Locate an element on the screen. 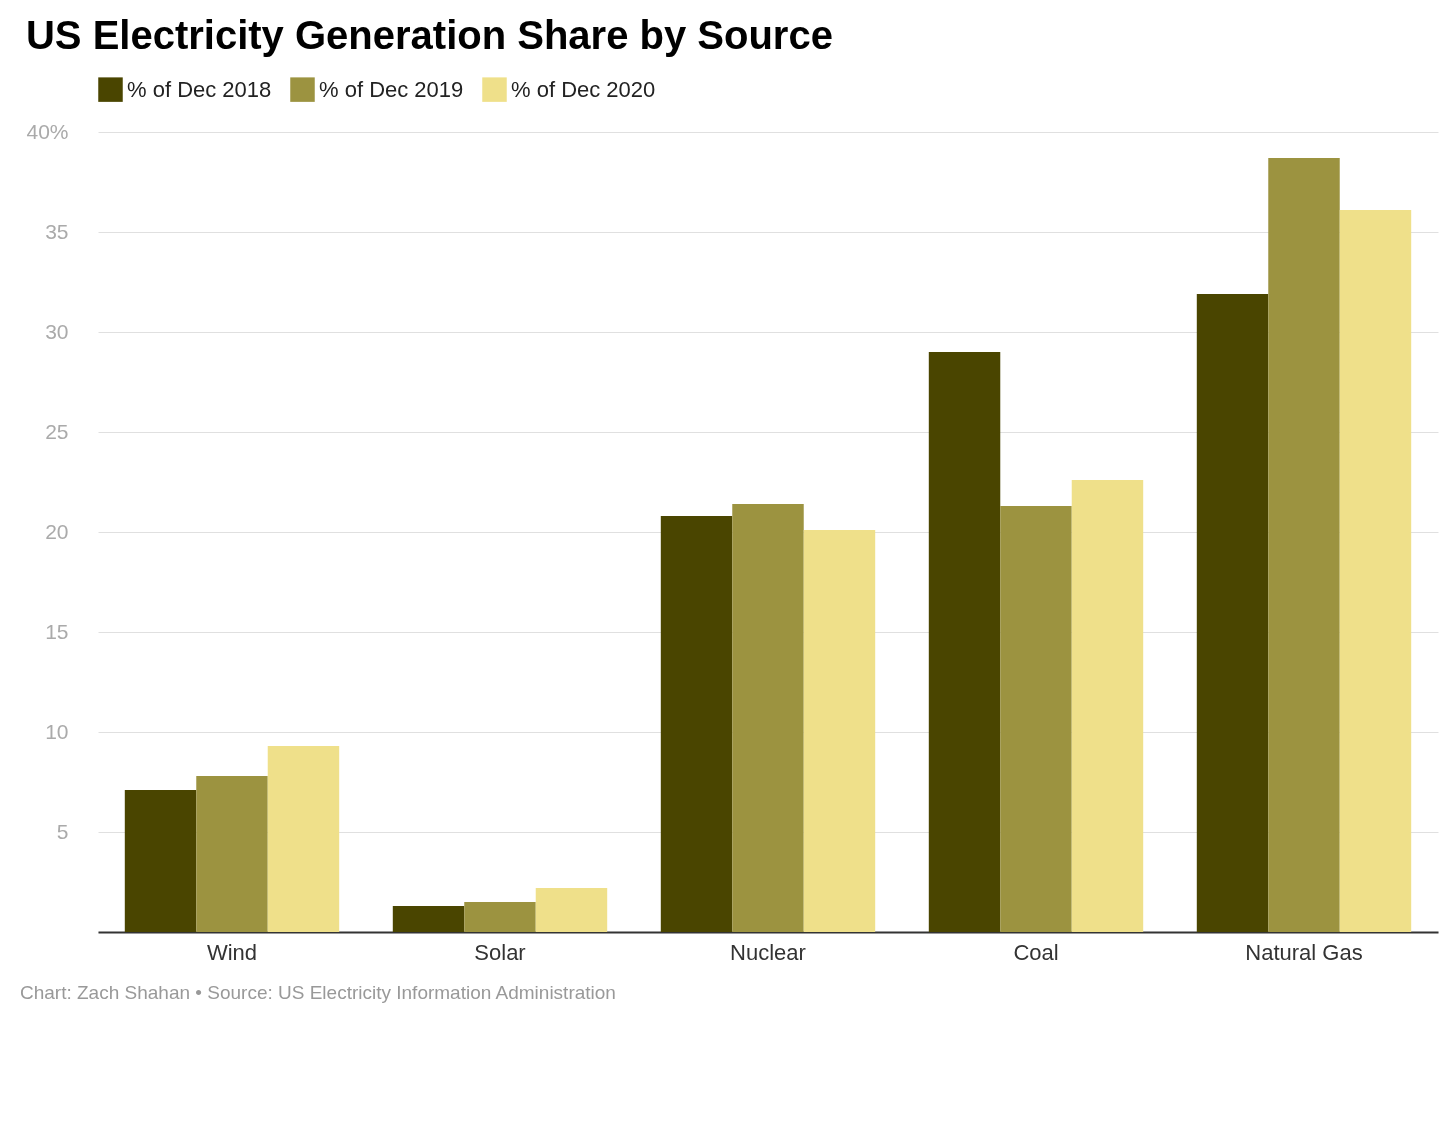 The width and height of the screenshot is (1440, 1140). x-tick-label: Solar is located at coordinates (500, 952).